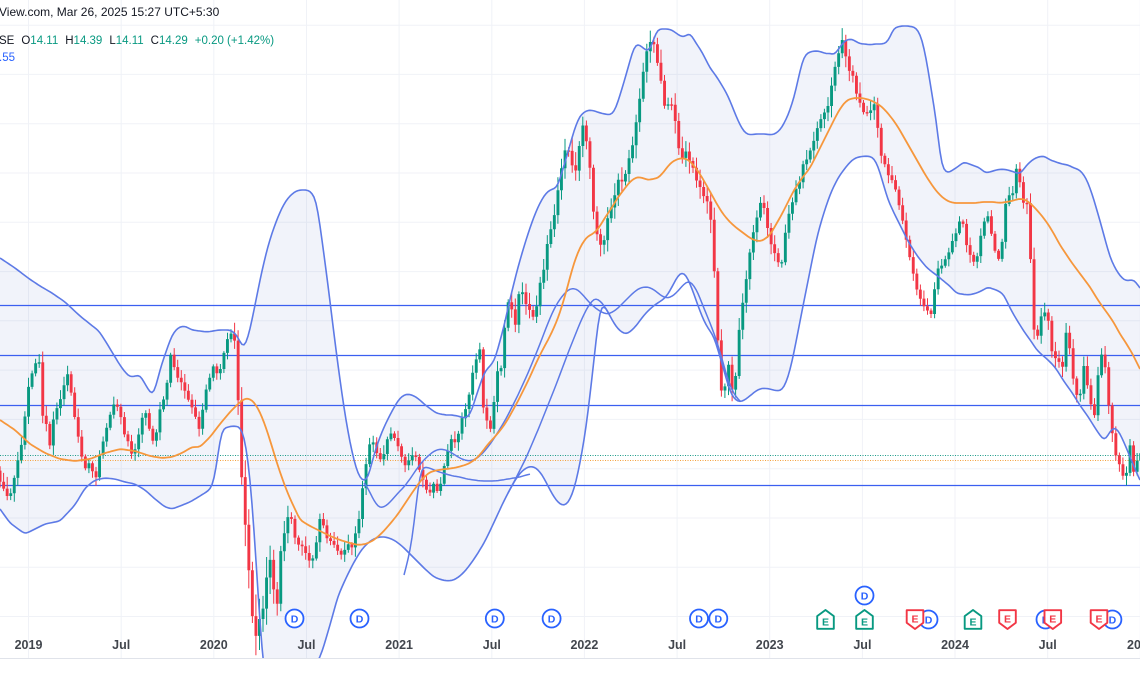 This screenshot has width=1140, height=694. Describe the element at coordinates (29, 645) in the screenshot. I see `svg-text: 2019` at that location.